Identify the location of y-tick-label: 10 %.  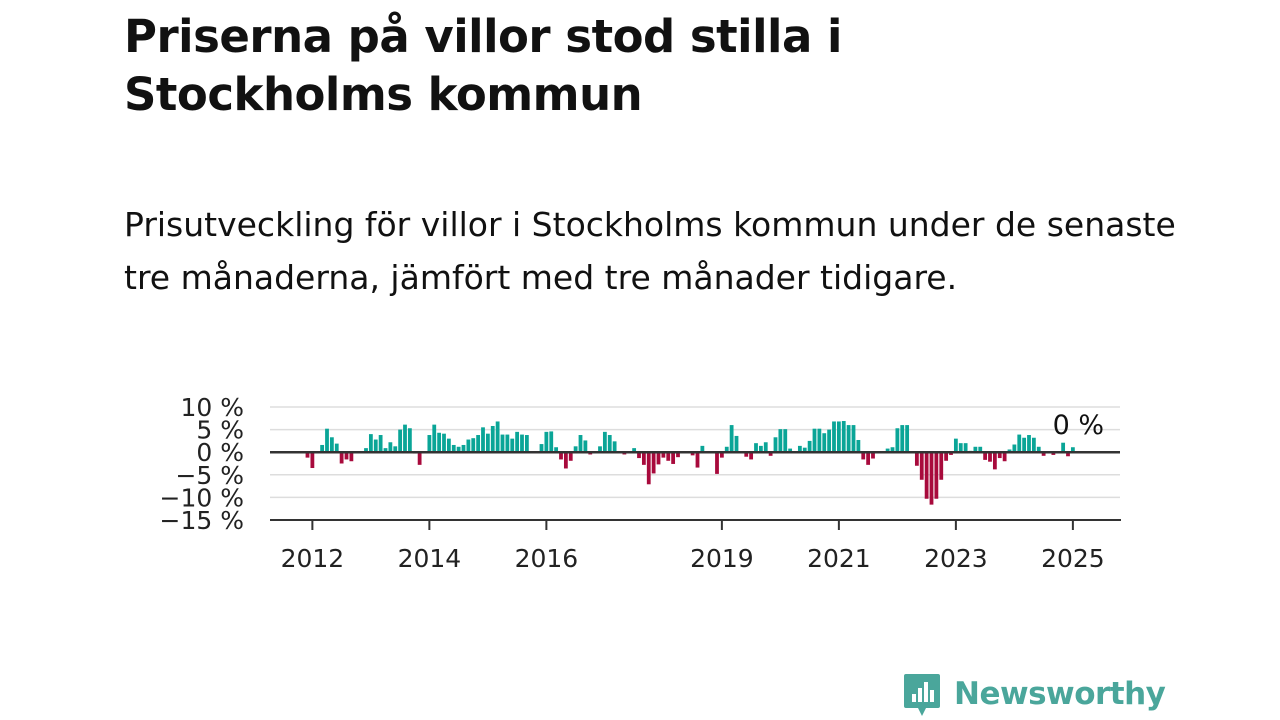
(212, 407).